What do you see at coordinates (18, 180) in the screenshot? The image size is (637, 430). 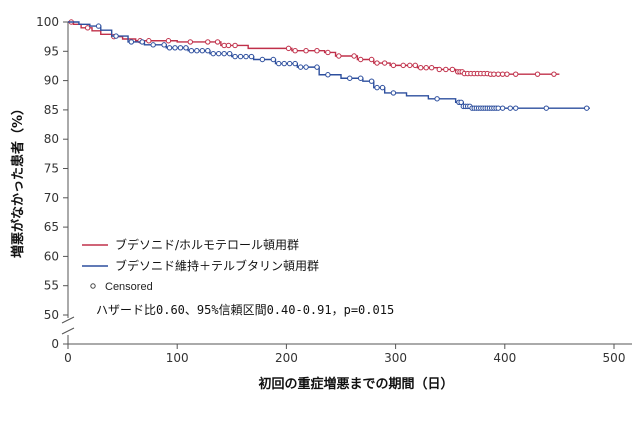 I see `y-axis-title: 増悪がなかった患者（%）` at bounding box center [18, 180].